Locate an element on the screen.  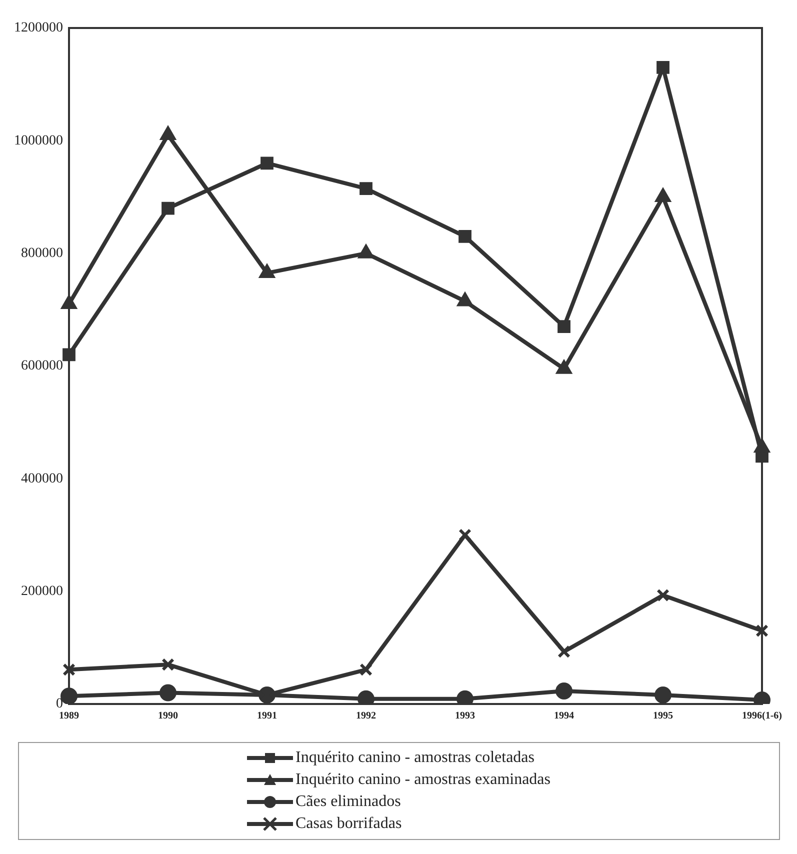
legend-label: Inquérito canino - amostras examinadas is located at coordinates (423, 779).